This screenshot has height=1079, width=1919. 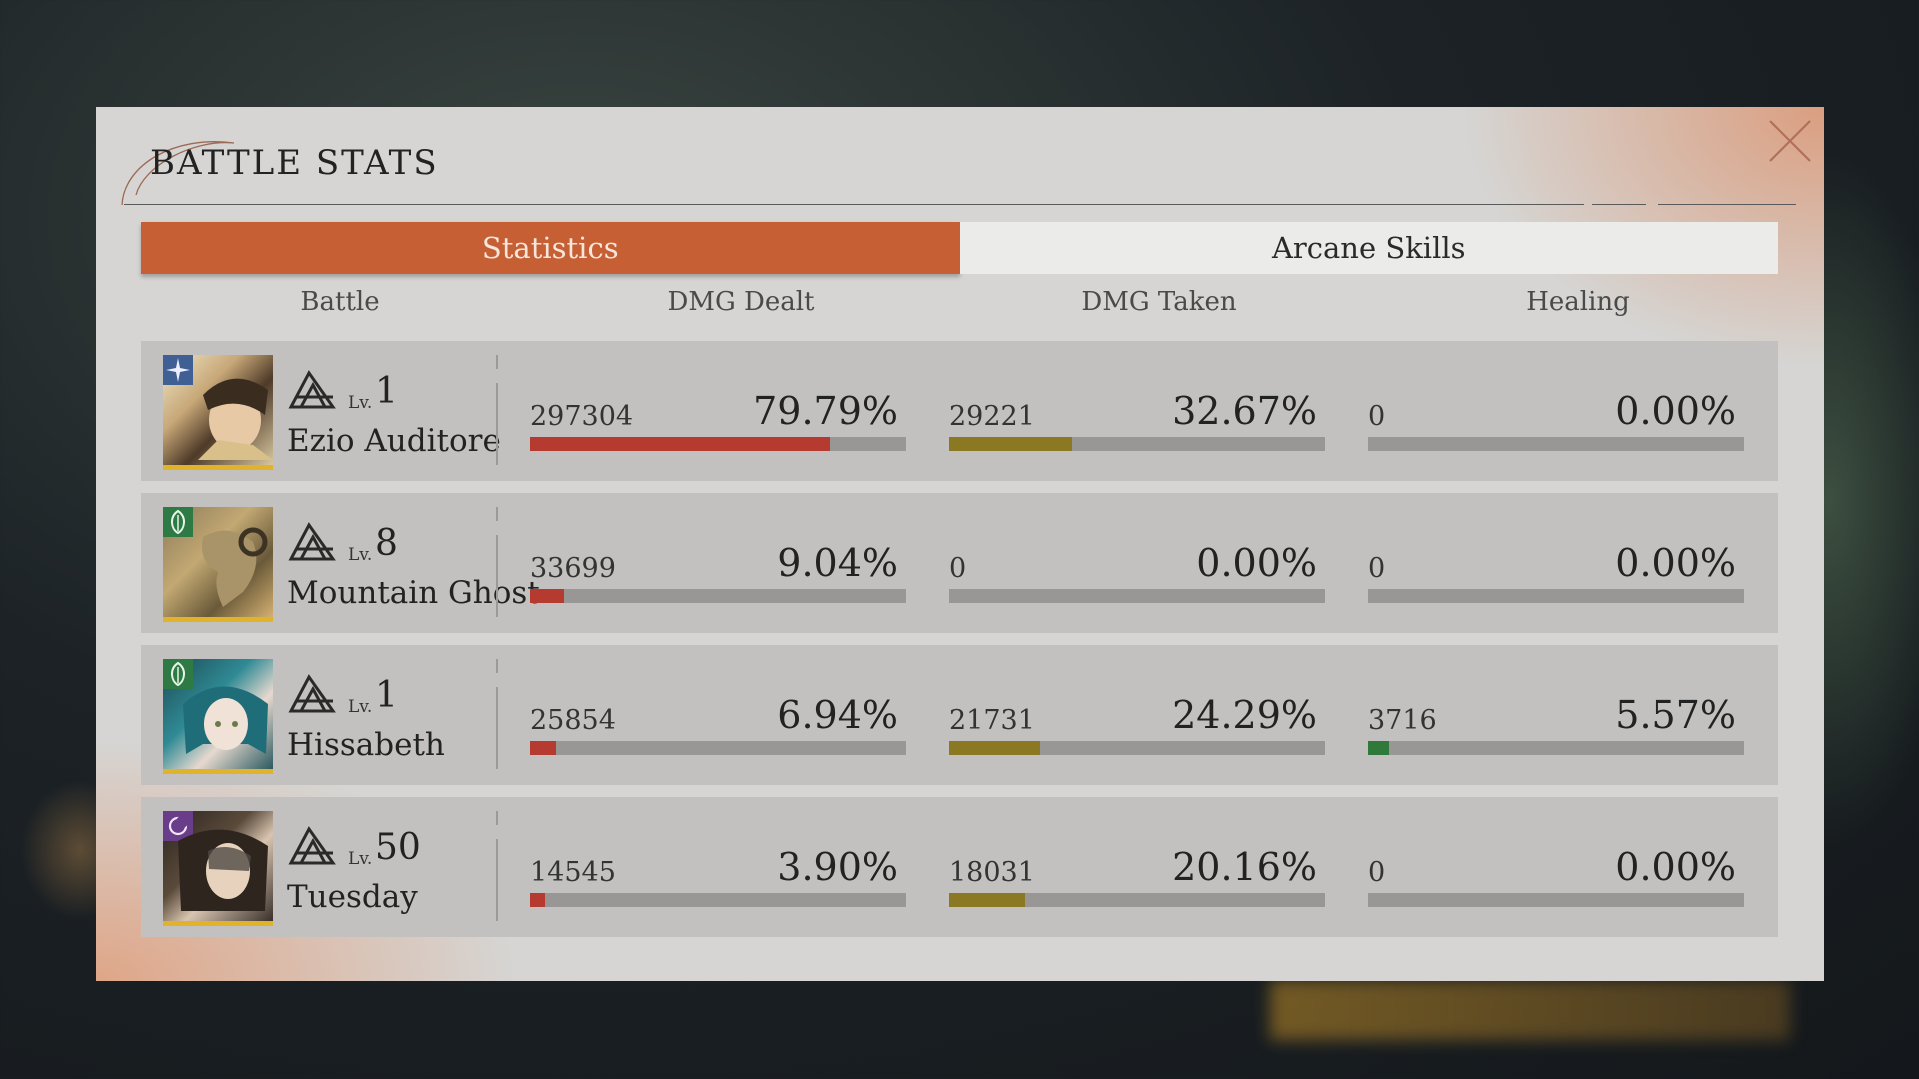 I want to click on dmg-taken-percent: 24.29%, so click(x=1244, y=715).